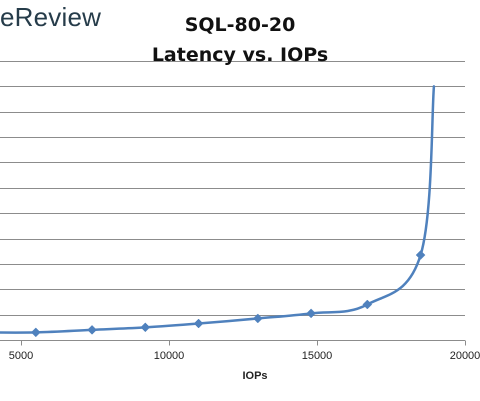 This screenshot has width=480, height=401. What do you see at coordinates (51, 17) in the screenshot?
I see `watermark: eReview` at bounding box center [51, 17].